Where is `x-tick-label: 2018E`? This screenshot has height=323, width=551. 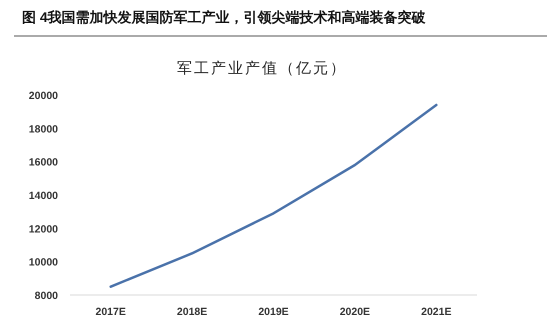
x-tick-label: 2018E is located at coordinates (192, 312).